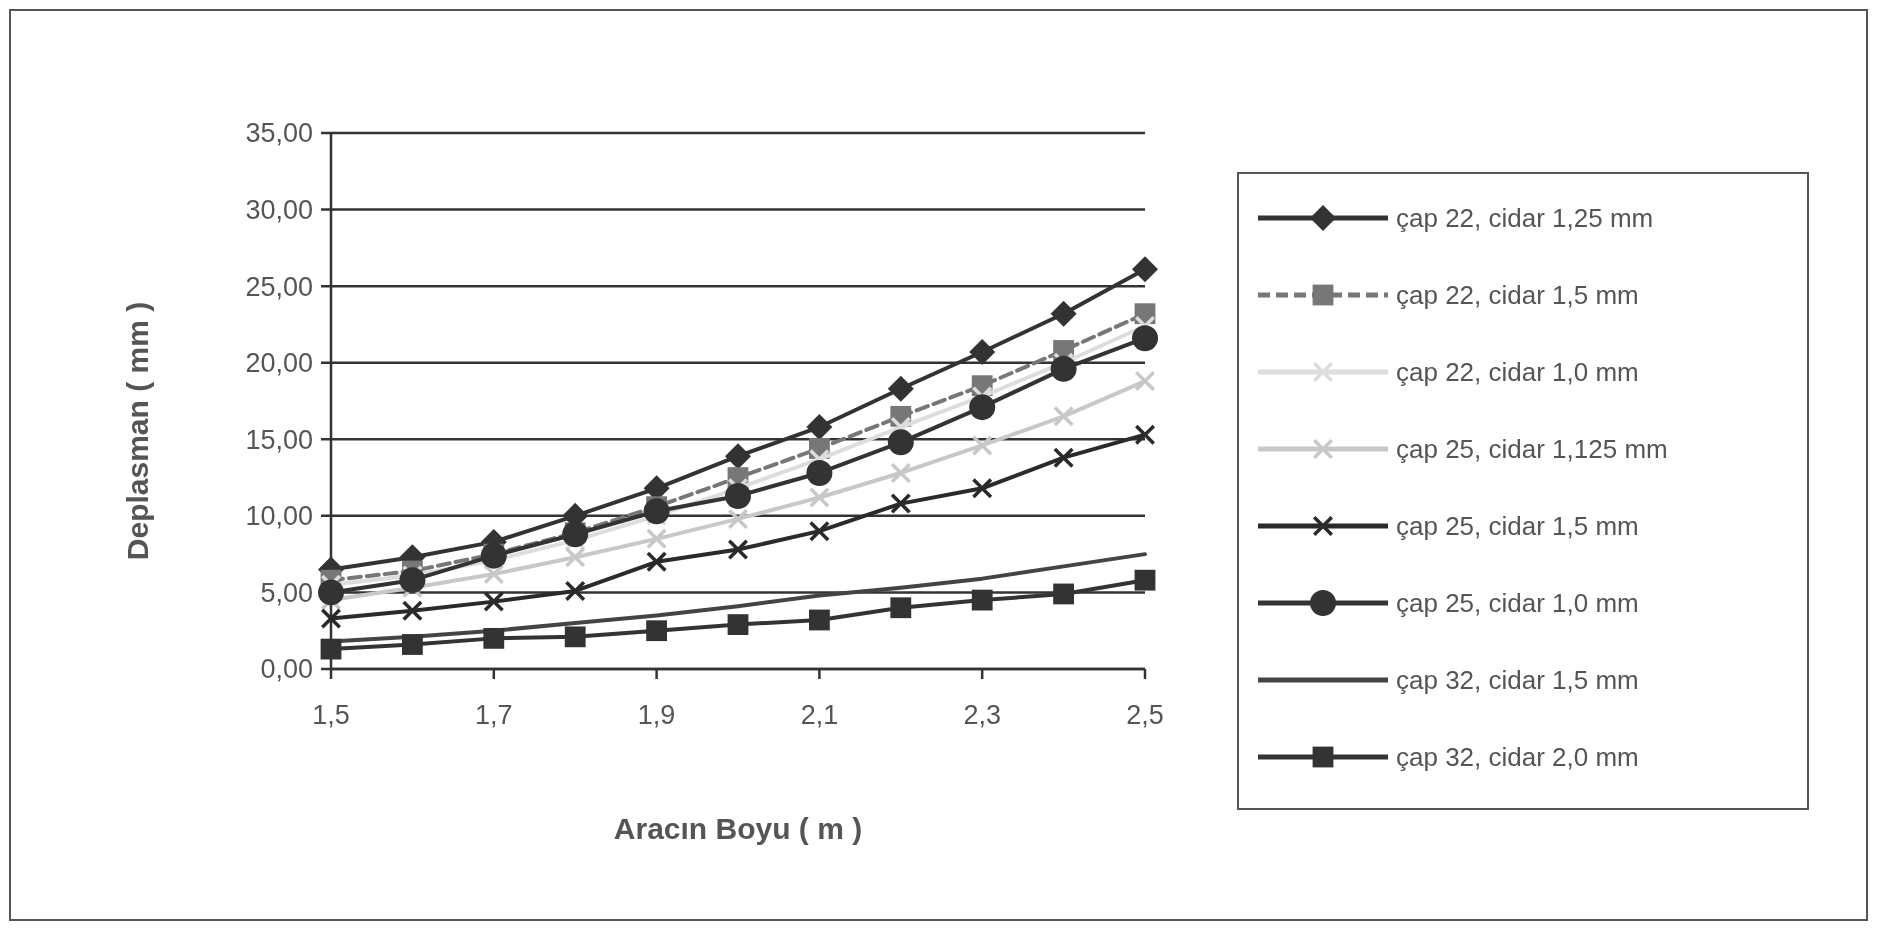  Describe the element at coordinates (982, 715) in the screenshot. I see `x-tick-label: 2,3` at that location.